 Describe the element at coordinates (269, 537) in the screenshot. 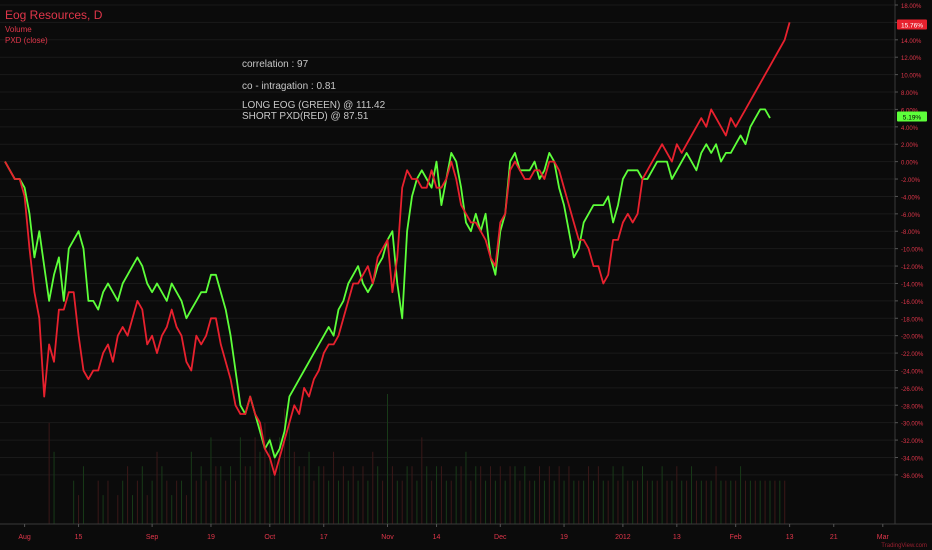

I see `x-tick-label: Oct` at that location.